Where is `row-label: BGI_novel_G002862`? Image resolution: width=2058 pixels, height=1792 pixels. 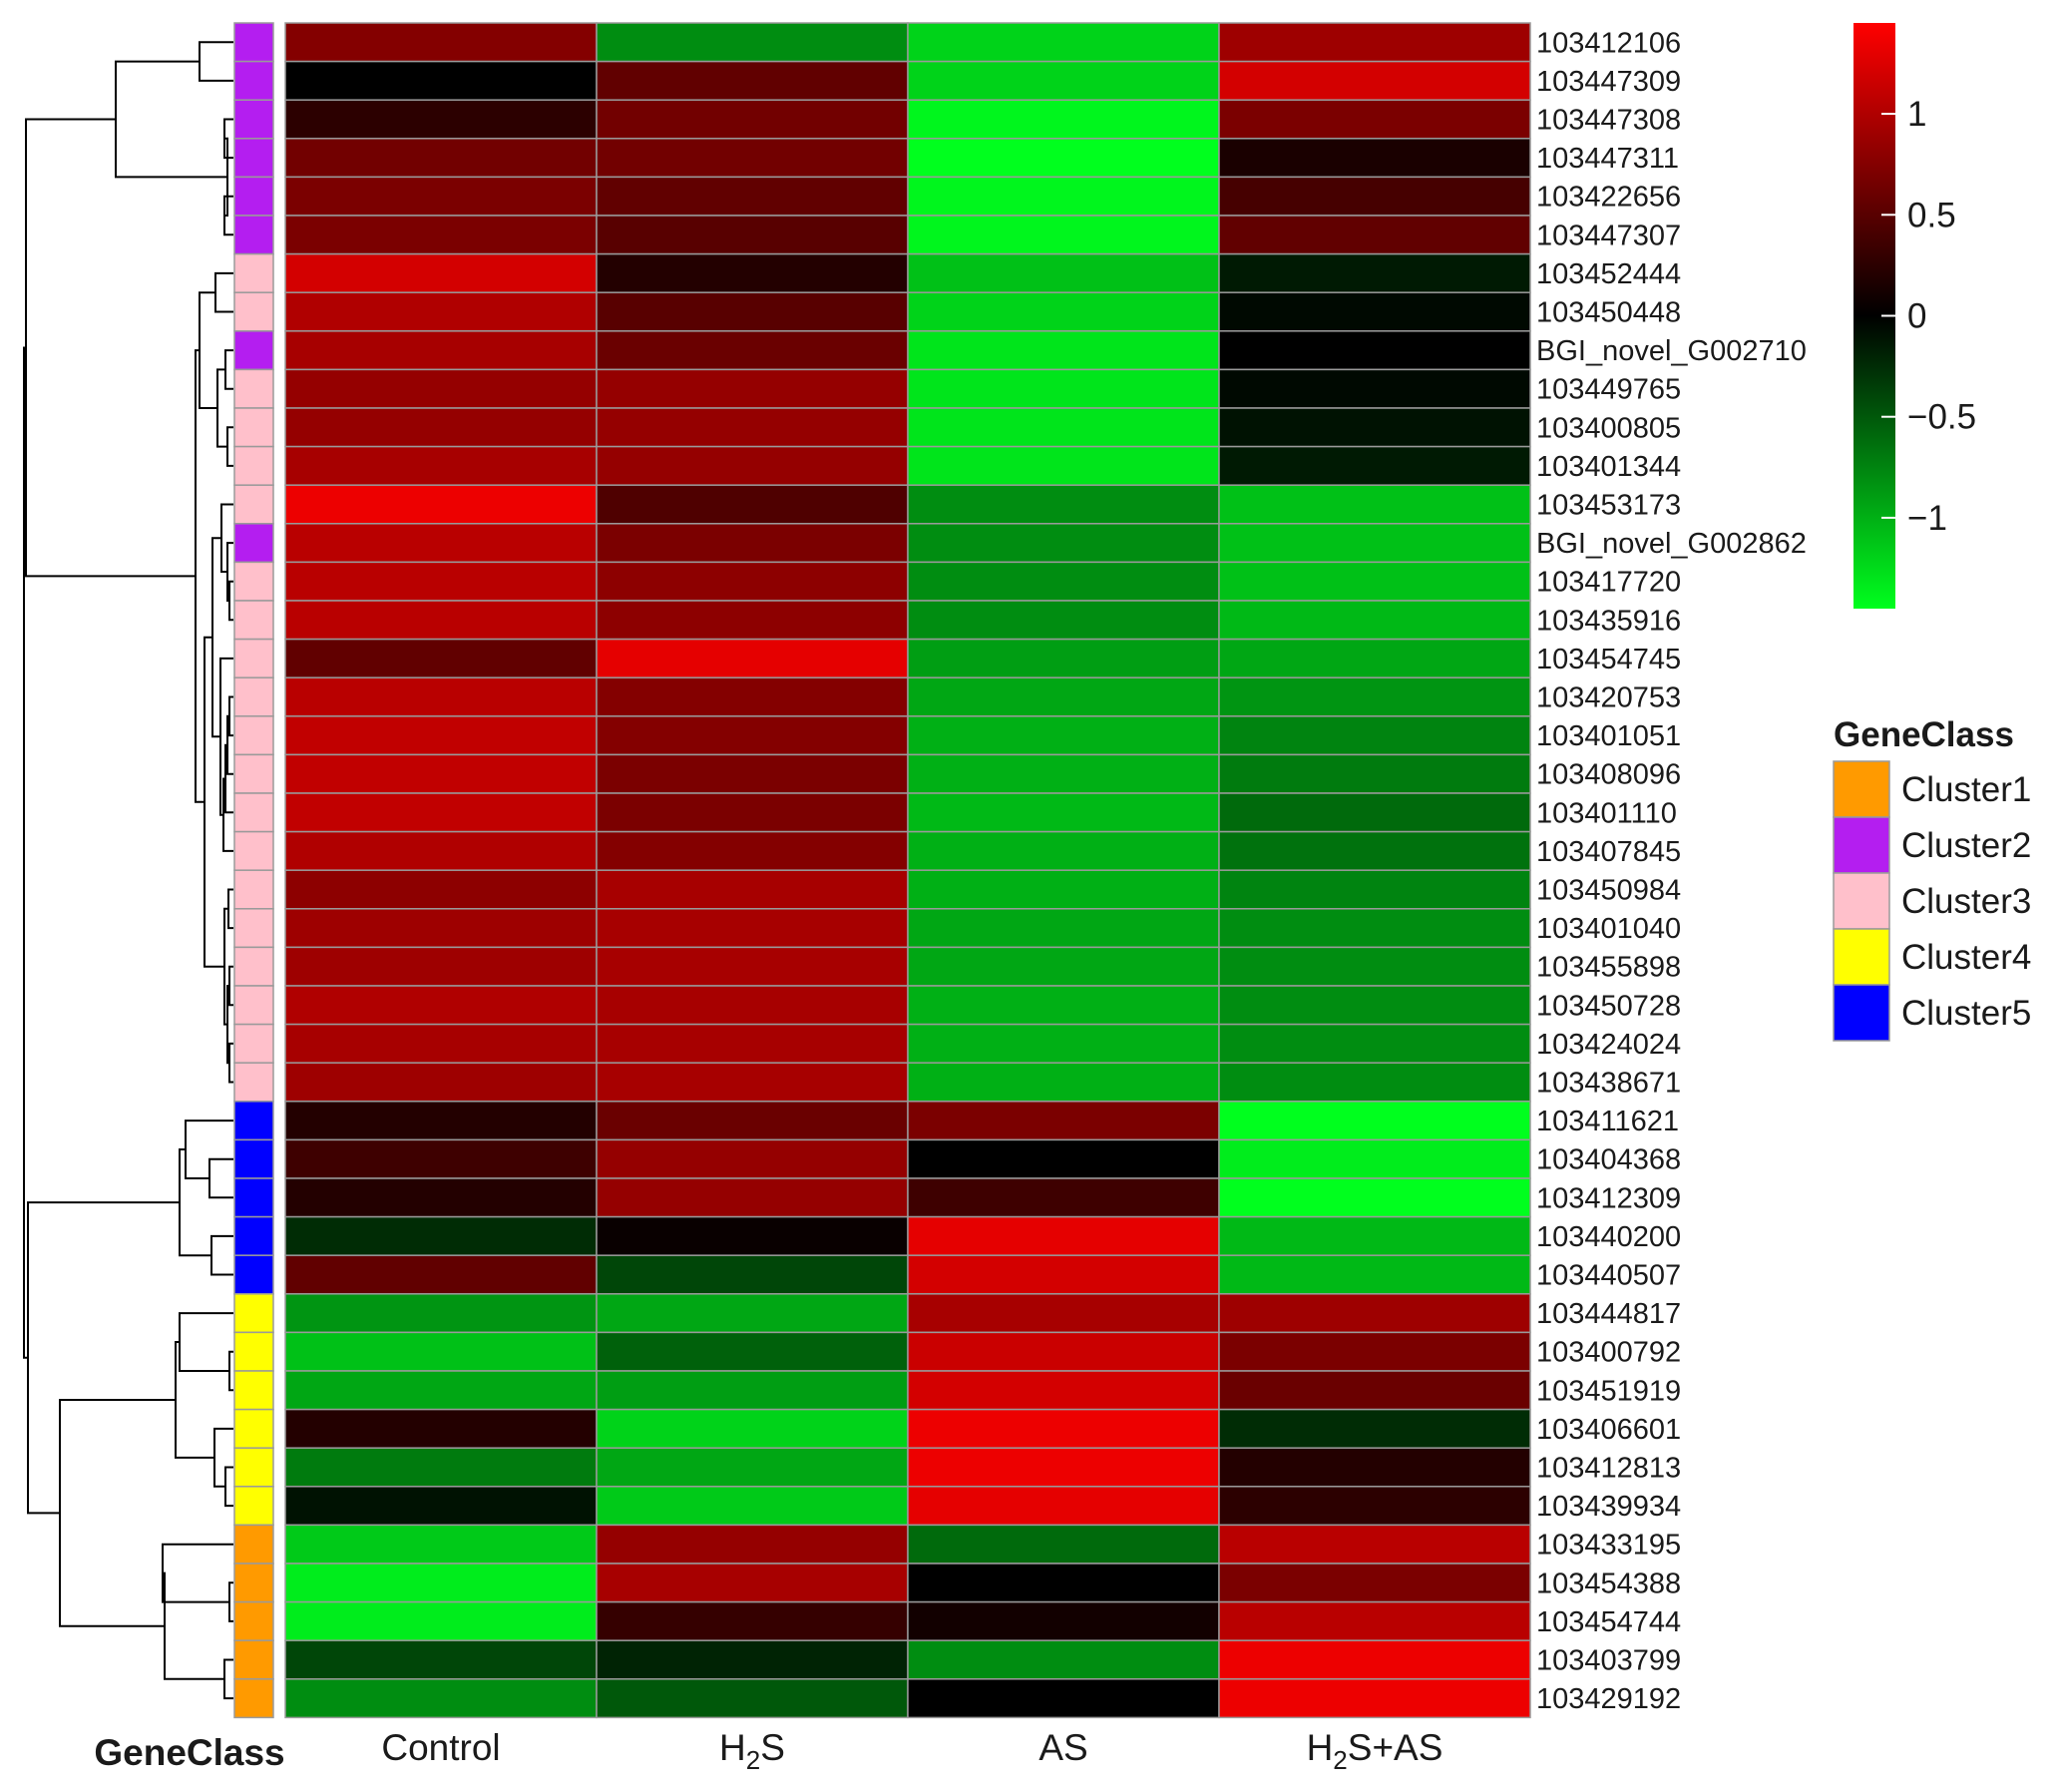
row-label: BGI_novel_G002862 is located at coordinates (1672, 544).